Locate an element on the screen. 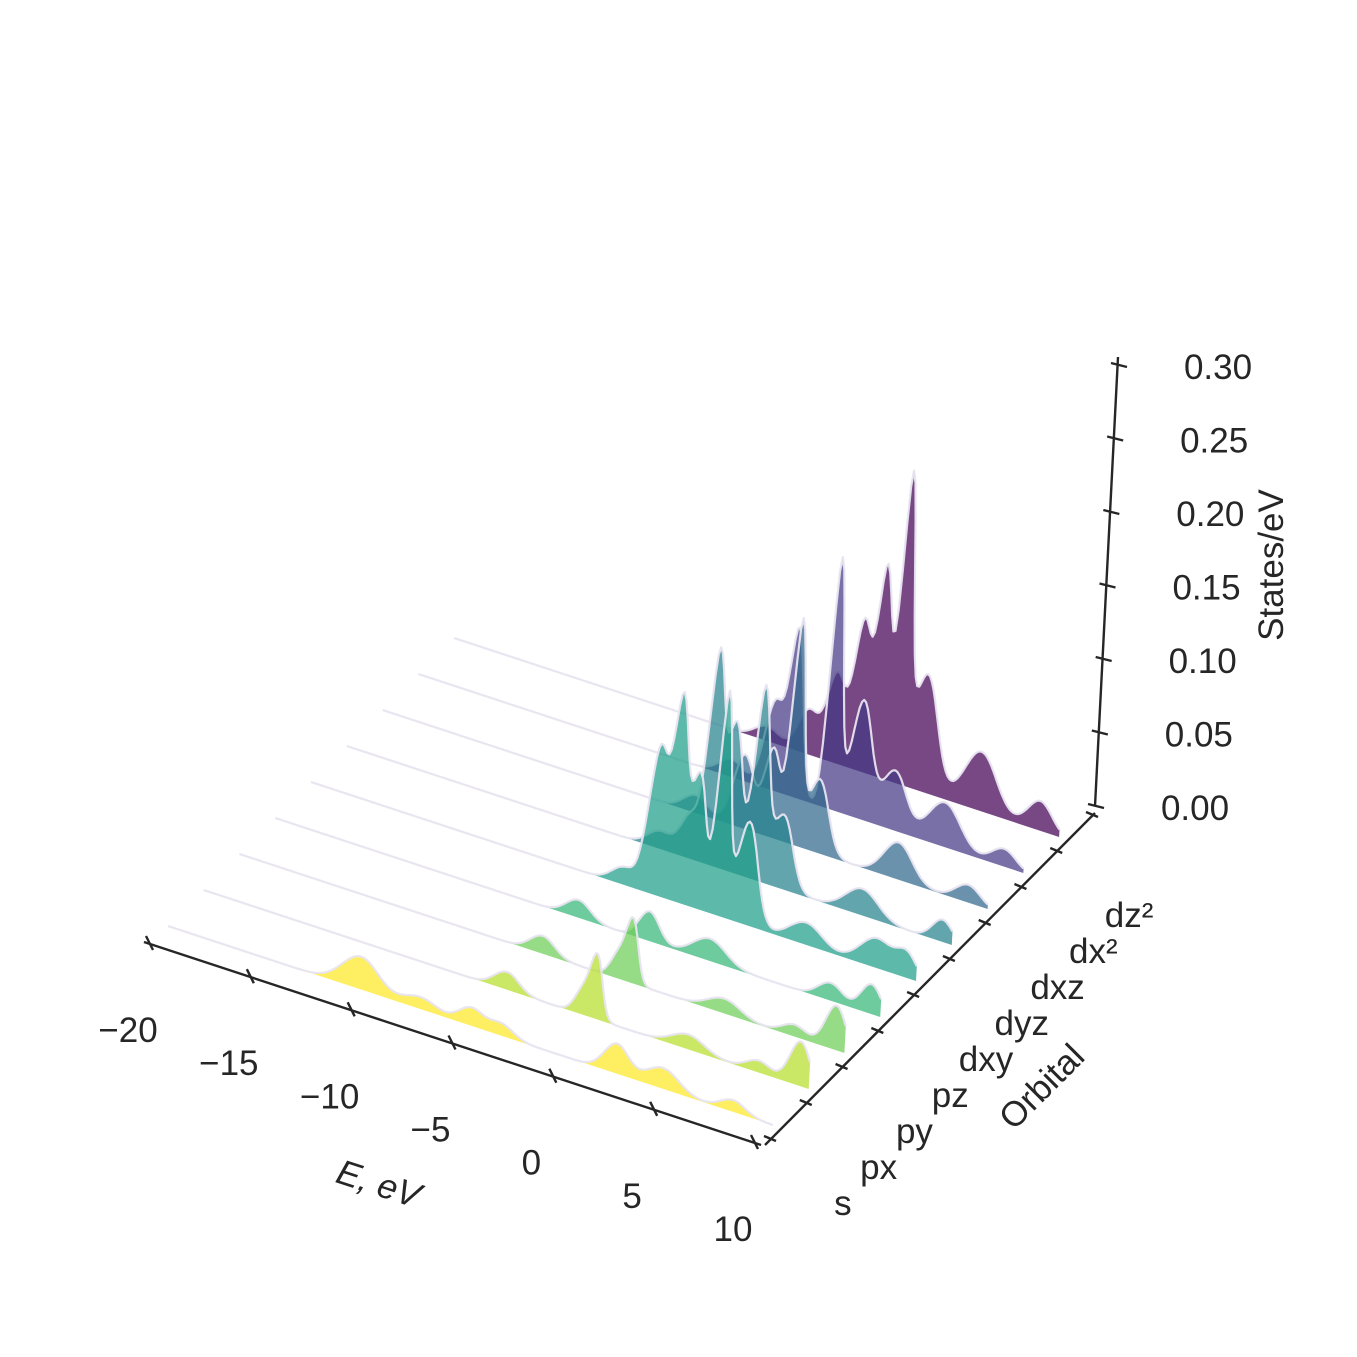 The height and width of the screenshot is (1357, 1357). orbital-tick-label-8: dx² is located at coordinates (1093, 951).